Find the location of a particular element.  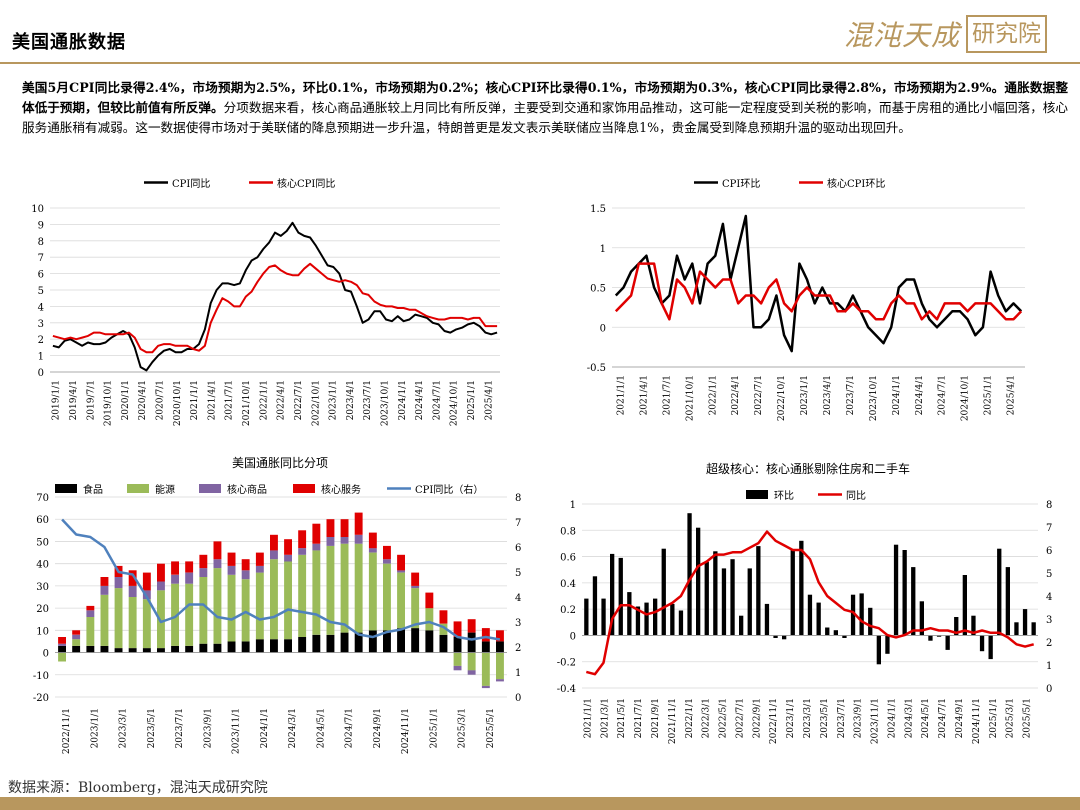

legend-swatch is located at coordinates (138, 488).